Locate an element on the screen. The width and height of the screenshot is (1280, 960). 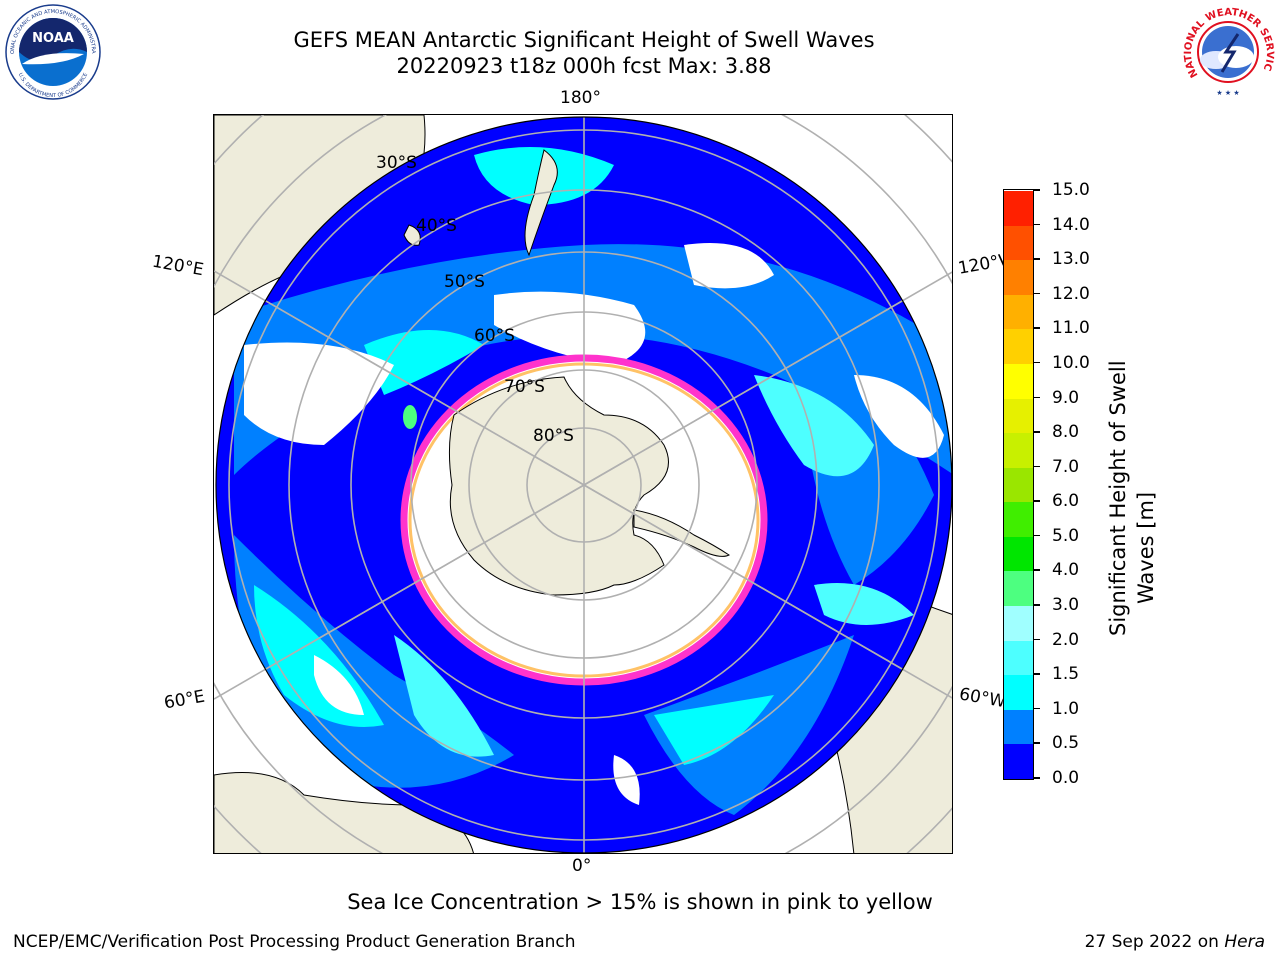
colorbar-tick-label: 5.0 is located at coordinates (1066, 535).